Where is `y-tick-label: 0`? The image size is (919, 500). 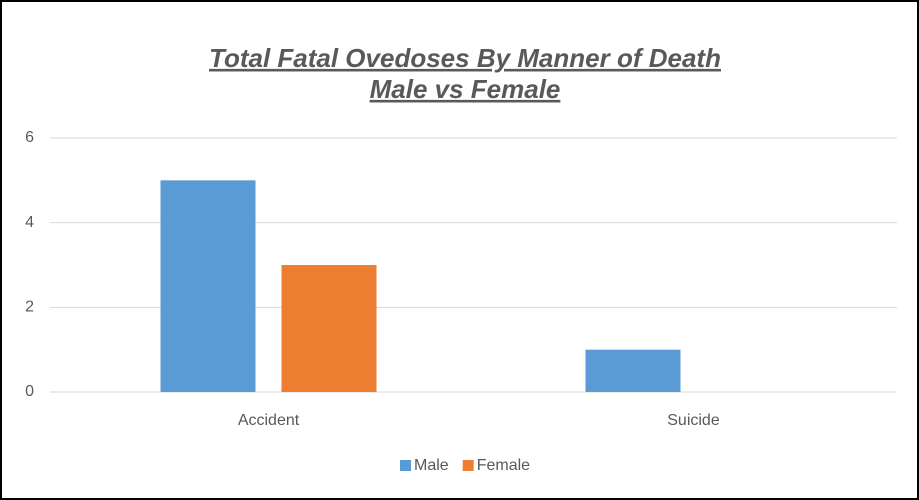
y-tick-label: 0 is located at coordinates (29, 391).